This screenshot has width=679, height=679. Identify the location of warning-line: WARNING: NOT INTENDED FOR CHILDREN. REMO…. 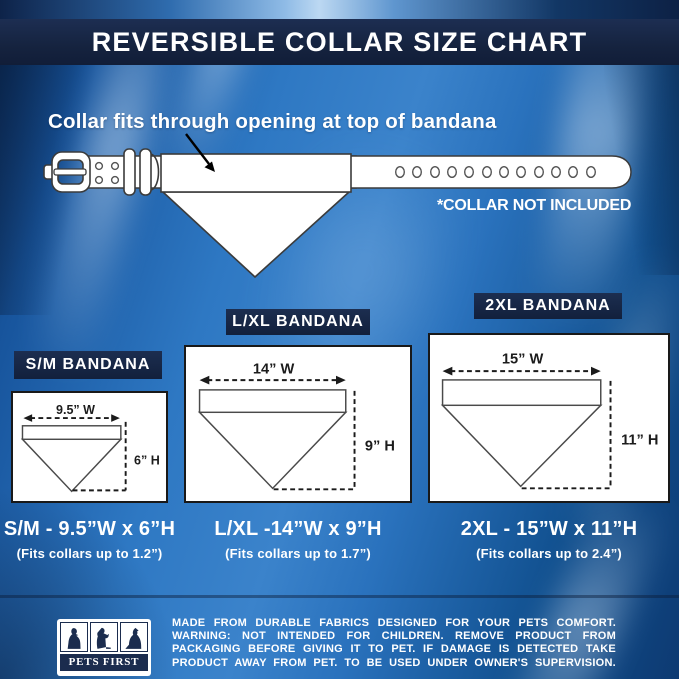
(394, 636).